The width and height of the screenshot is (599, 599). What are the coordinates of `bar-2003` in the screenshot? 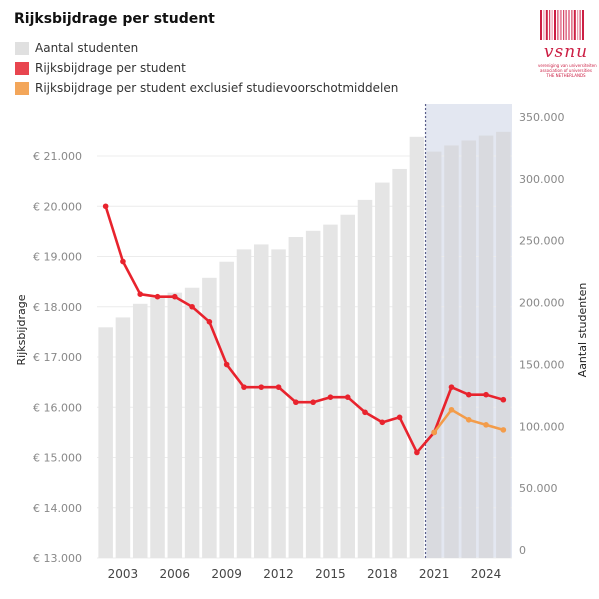 It's located at (123, 437).